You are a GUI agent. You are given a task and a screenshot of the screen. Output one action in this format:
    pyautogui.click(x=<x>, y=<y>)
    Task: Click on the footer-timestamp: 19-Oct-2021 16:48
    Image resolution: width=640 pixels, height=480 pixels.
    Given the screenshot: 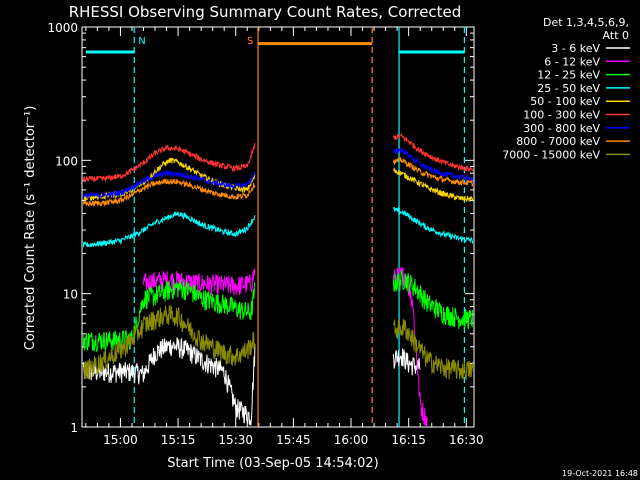 What is the action you would take?
    pyautogui.click(x=600, y=473)
    